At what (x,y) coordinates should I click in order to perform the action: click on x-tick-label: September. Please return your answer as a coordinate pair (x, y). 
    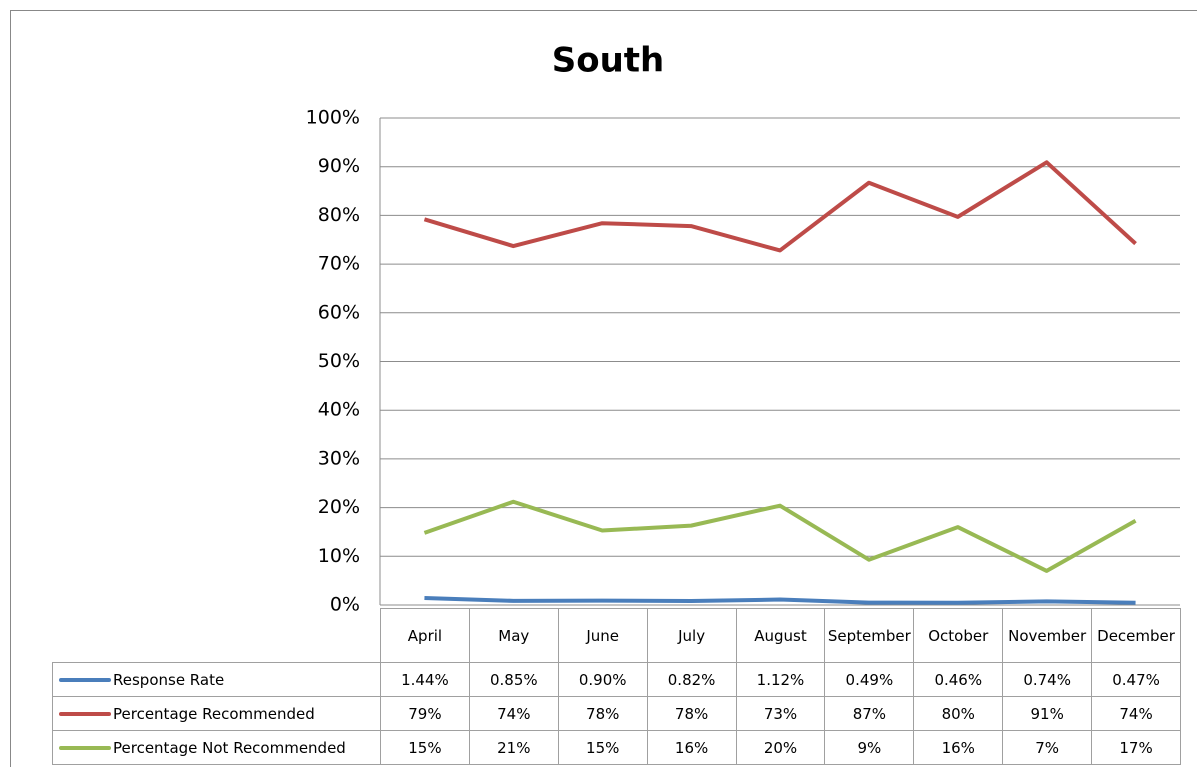
    Looking at the image, I should click on (869, 635).